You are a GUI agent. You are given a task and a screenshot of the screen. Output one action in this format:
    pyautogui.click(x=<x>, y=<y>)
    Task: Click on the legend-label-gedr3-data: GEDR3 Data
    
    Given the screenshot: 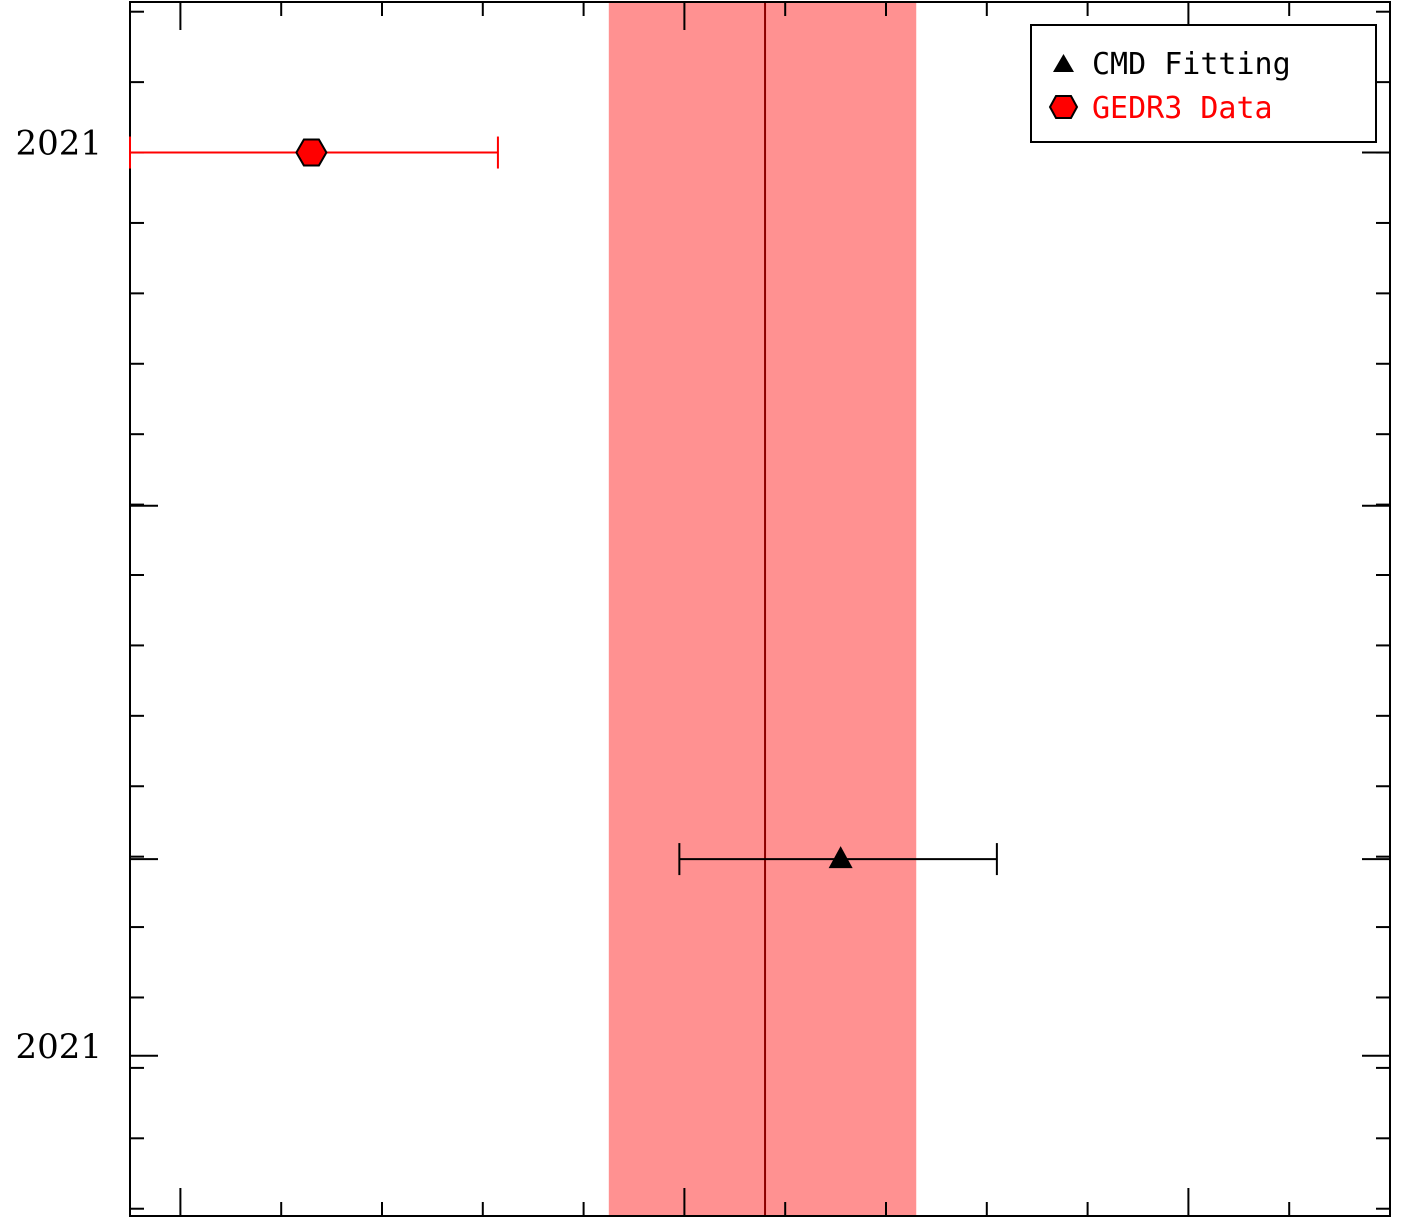 What is the action you would take?
    pyautogui.click(x=1182, y=108)
    